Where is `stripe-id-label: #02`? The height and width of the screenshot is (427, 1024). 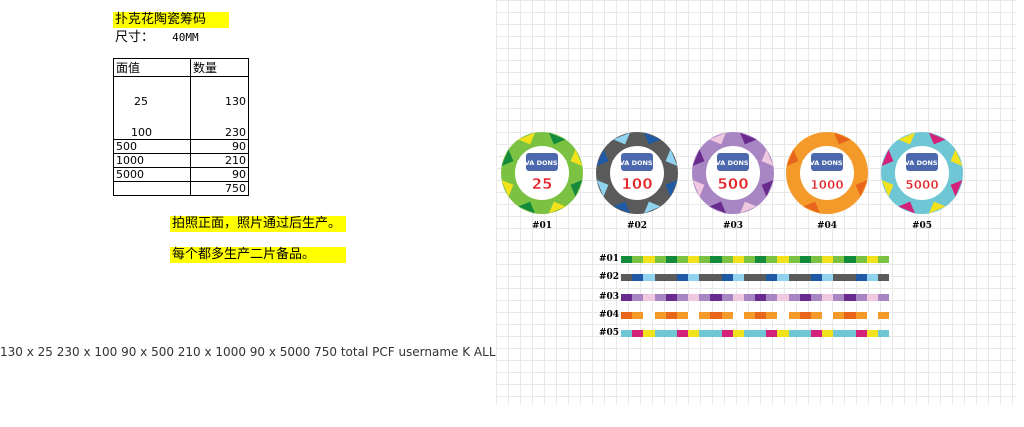
stripe-id-label: #02 is located at coordinates (609, 277).